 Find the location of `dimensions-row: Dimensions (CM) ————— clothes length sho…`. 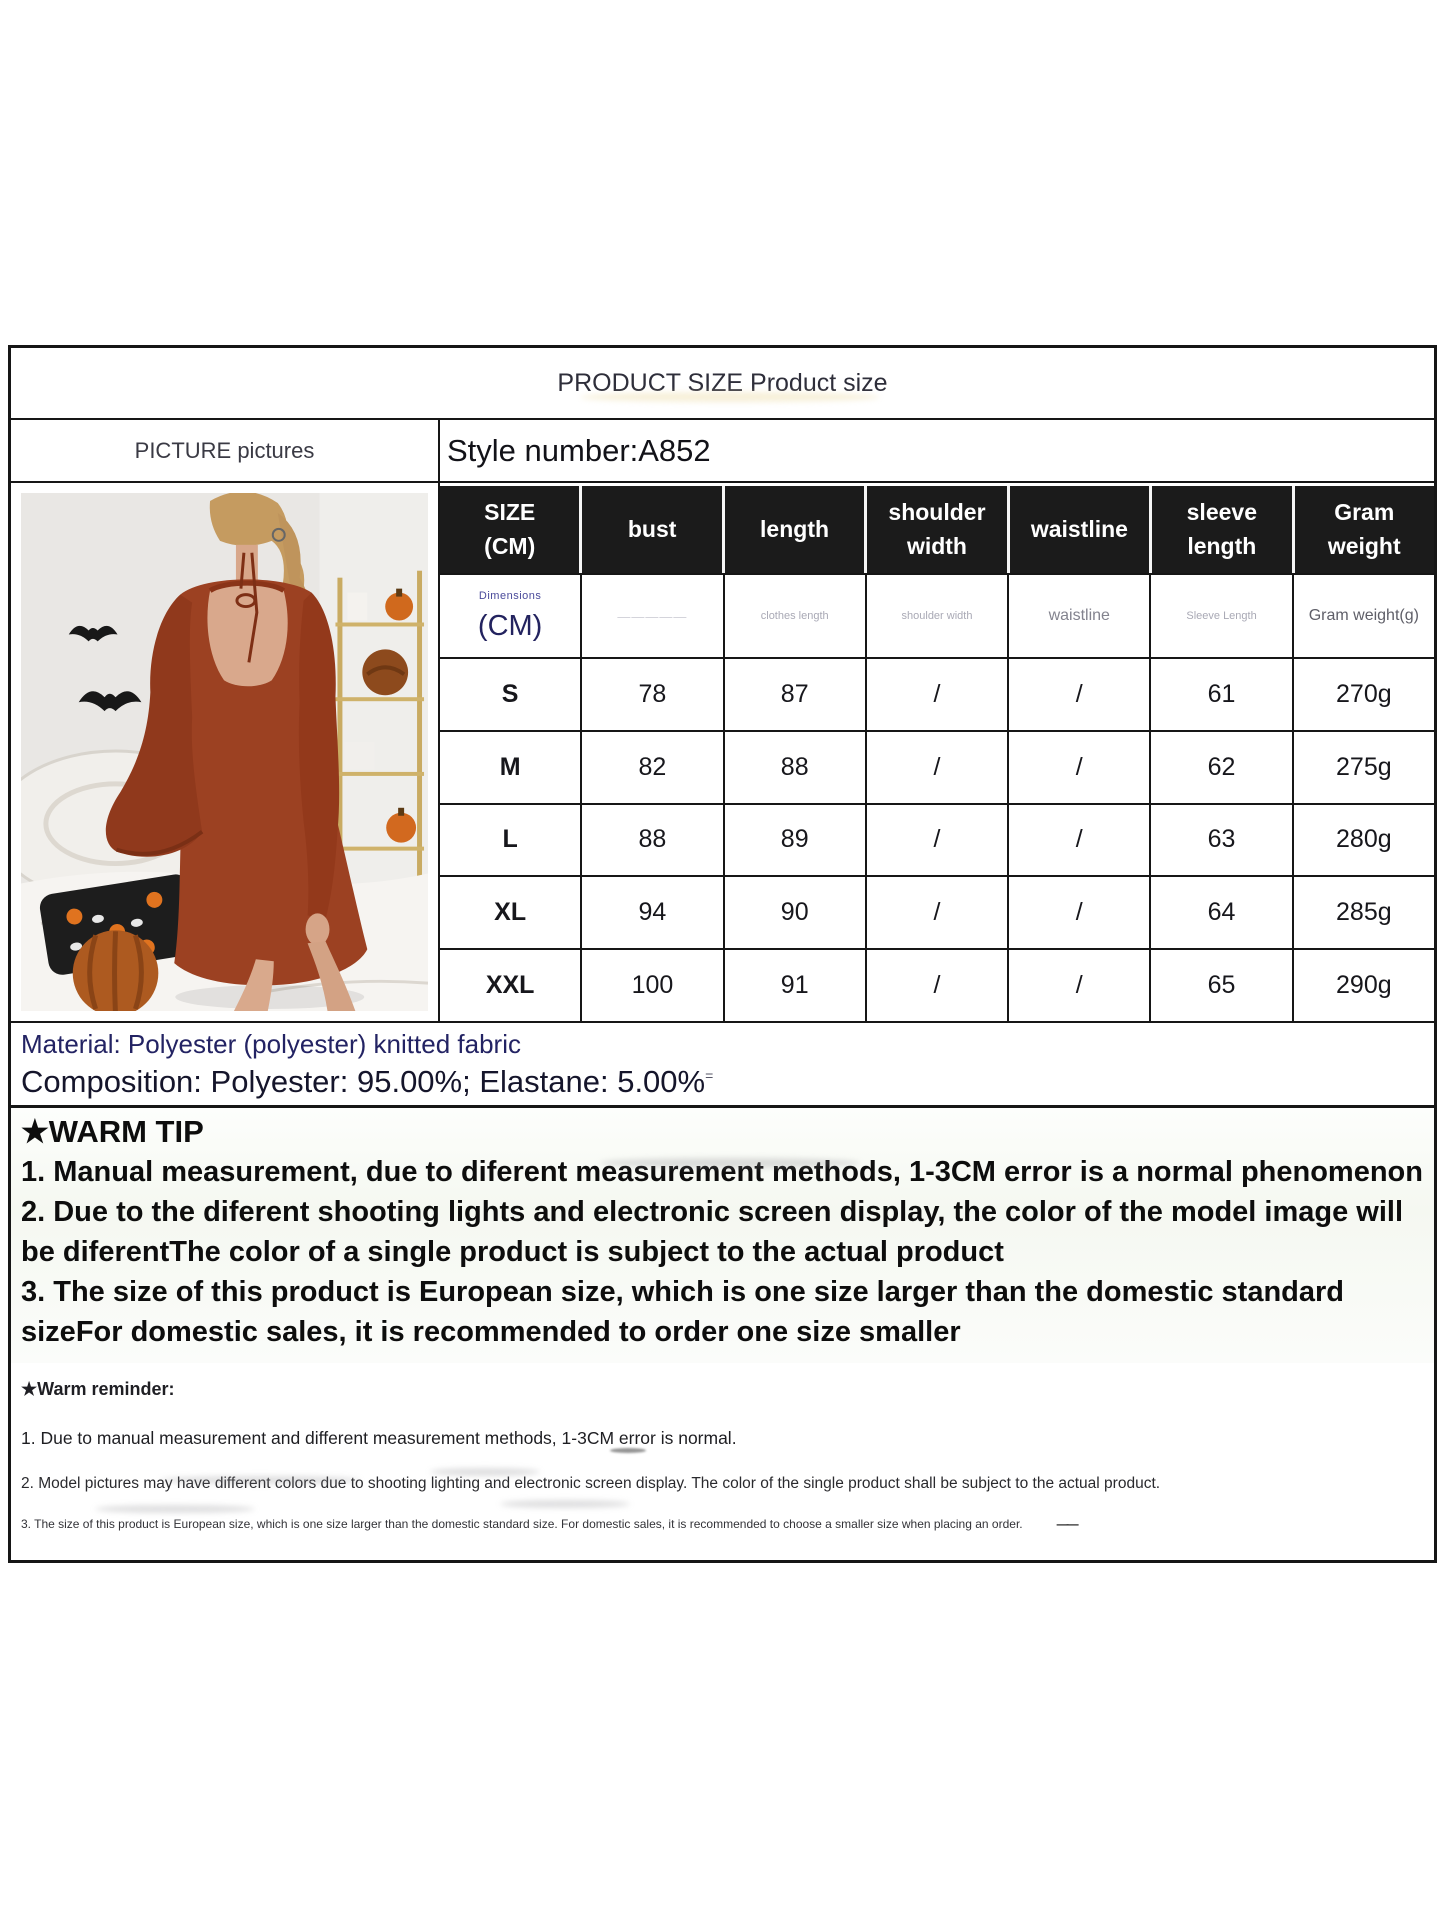

dimensions-row: Dimensions (CM) ————— clothes length sho… is located at coordinates (937, 617).